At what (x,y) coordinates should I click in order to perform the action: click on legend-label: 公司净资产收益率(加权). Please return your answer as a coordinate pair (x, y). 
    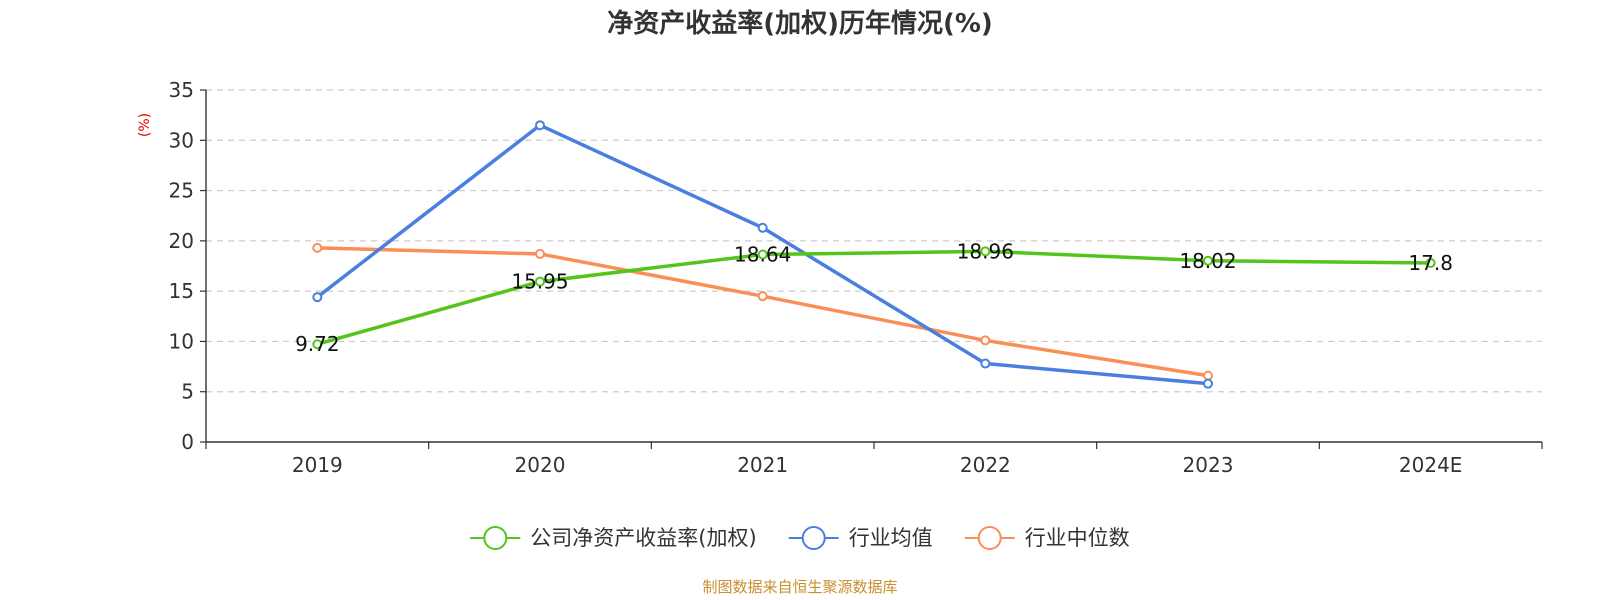
    Looking at the image, I should click on (643, 538).